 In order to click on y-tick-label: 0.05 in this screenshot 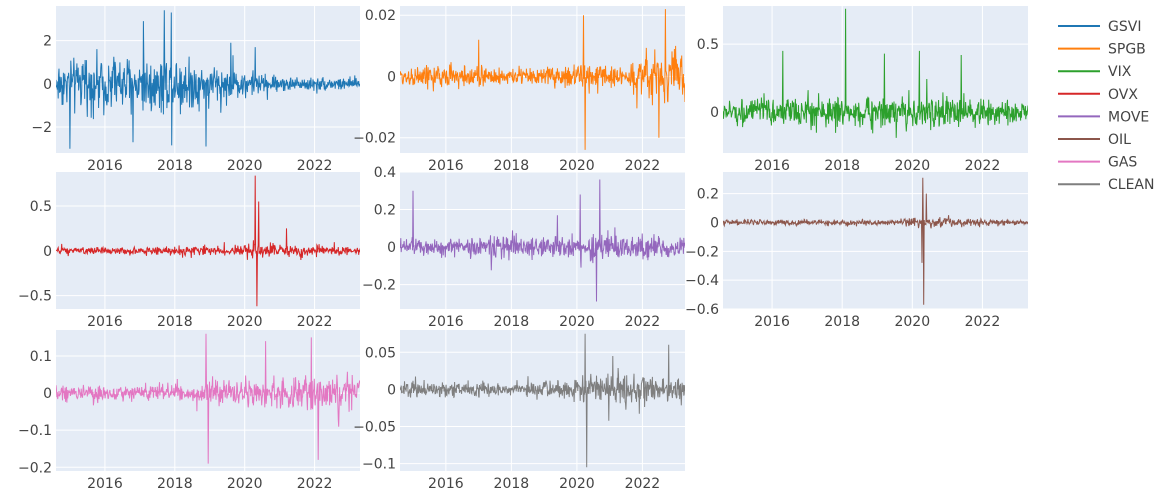, I will do `click(380, 353)`.